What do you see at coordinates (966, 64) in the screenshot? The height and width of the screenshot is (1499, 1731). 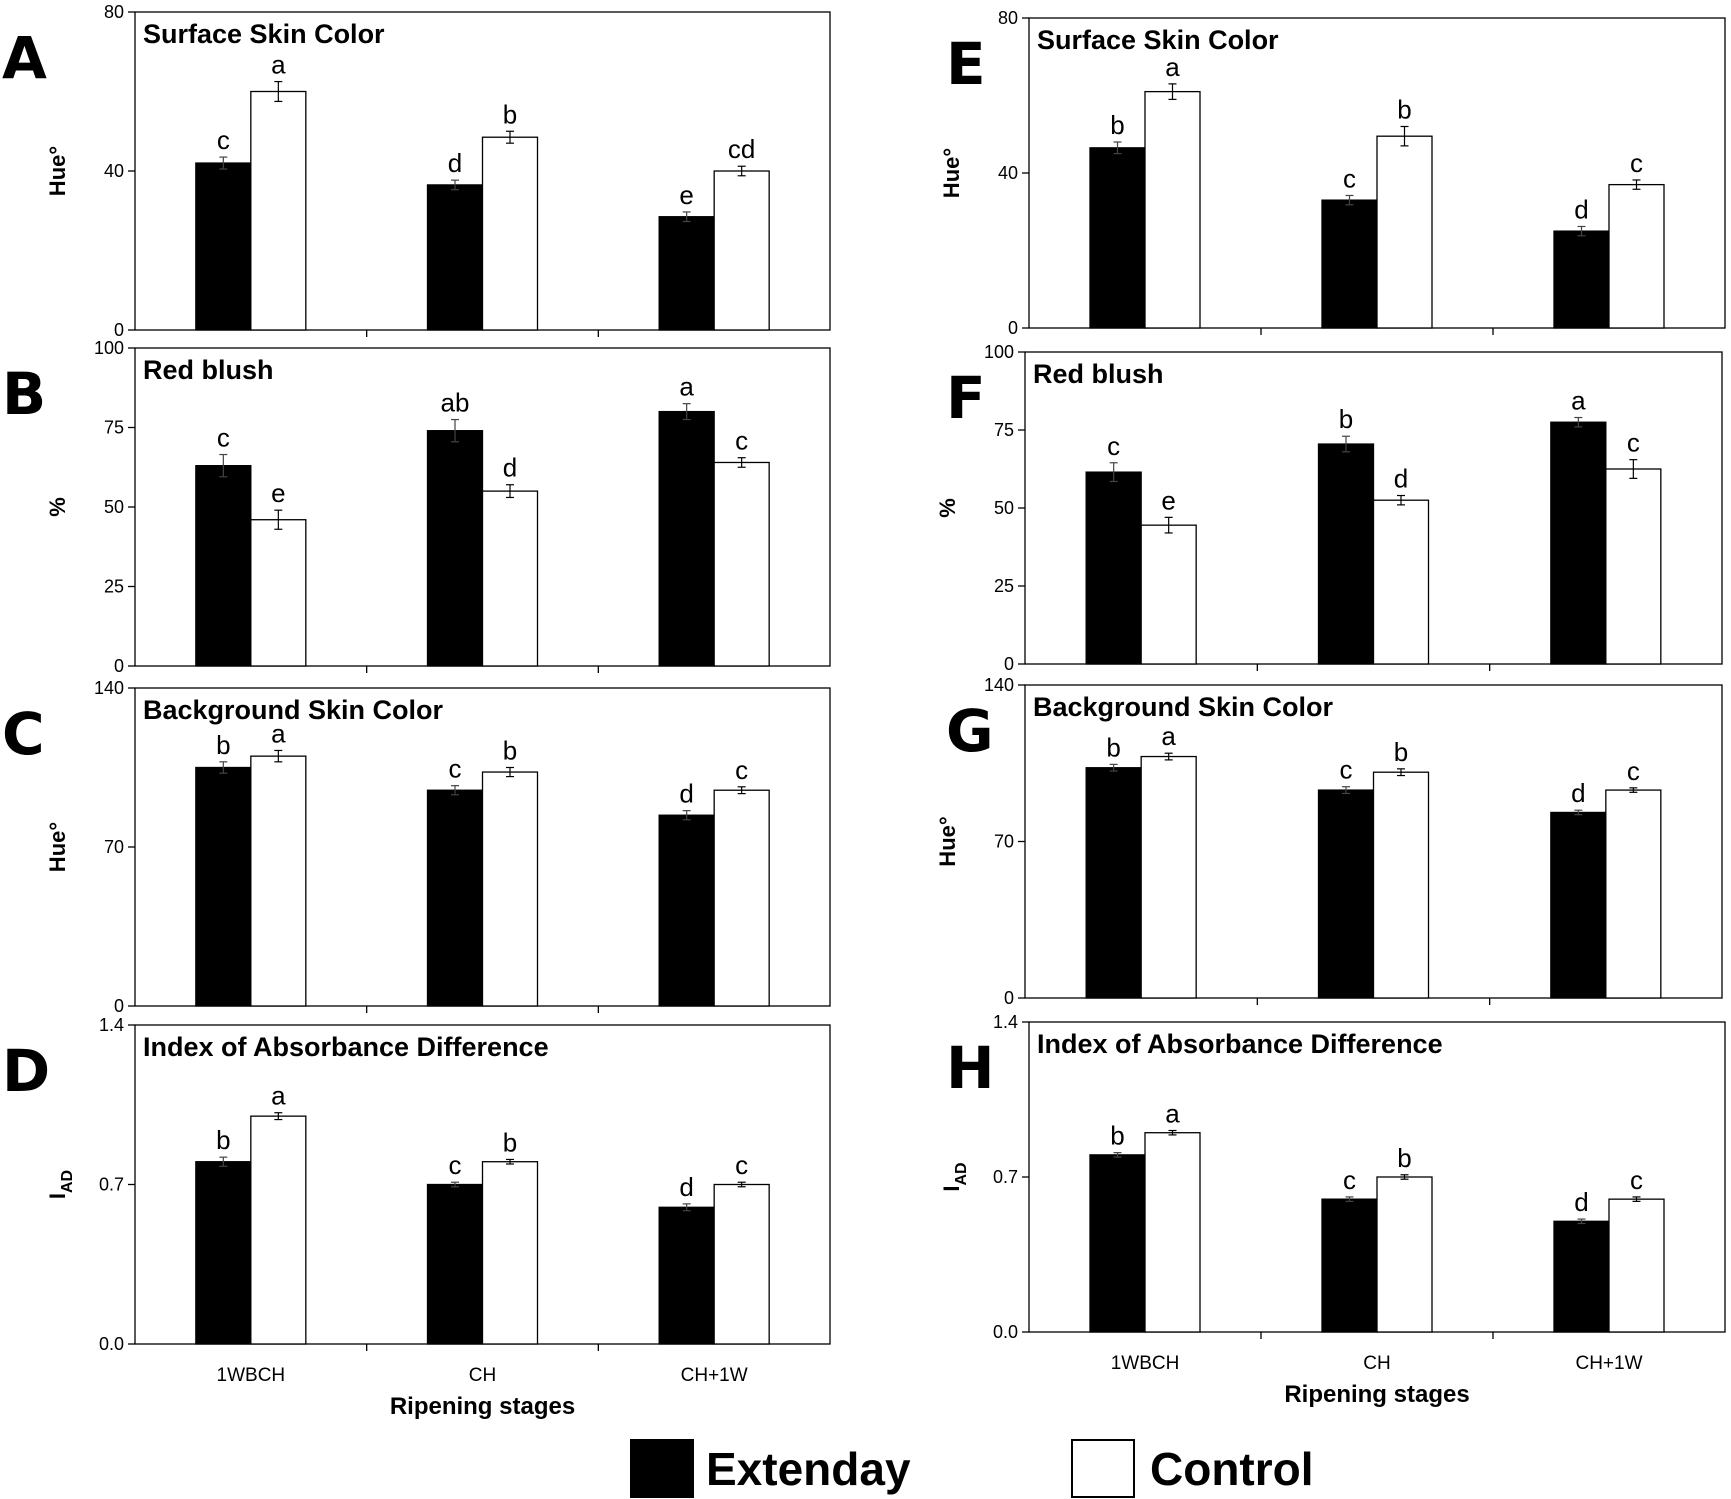 I see `panel-letter-e: E` at bounding box center [966, 64].